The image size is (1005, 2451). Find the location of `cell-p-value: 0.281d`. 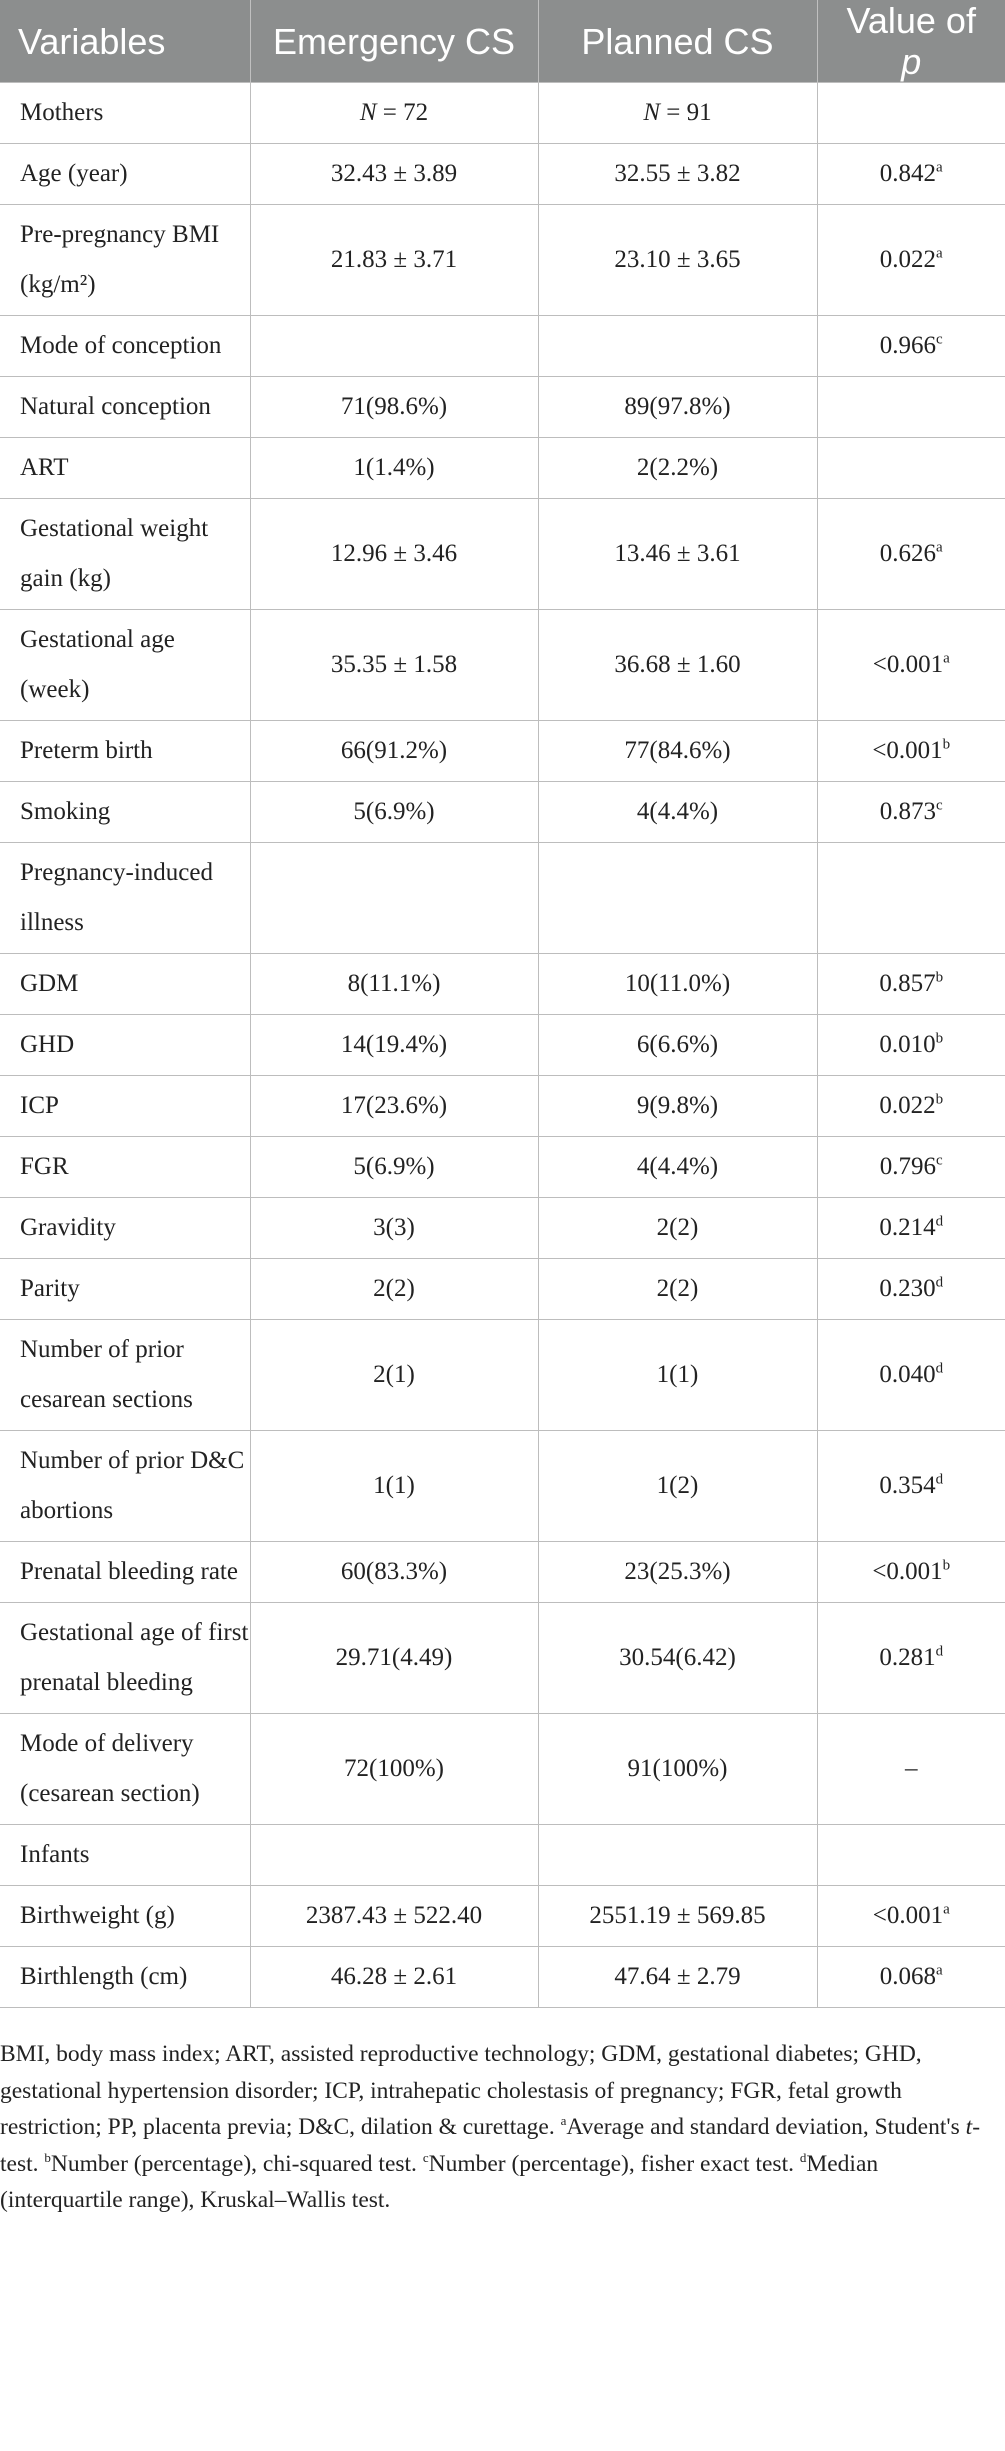

cell-p-value: 0.281d is located at coordinates (910, 1658).